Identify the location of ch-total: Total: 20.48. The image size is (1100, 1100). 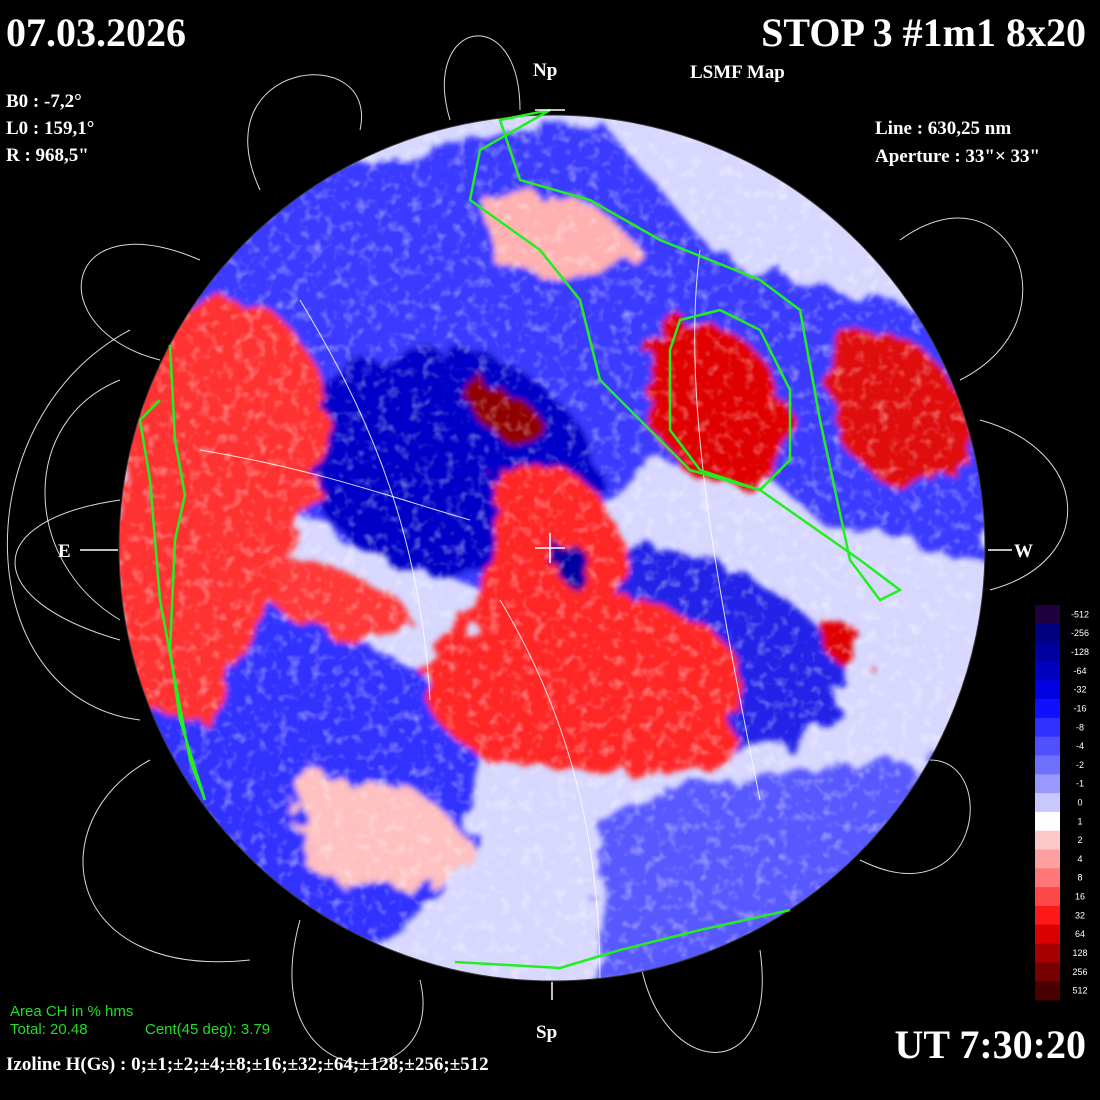
(49, 1029).